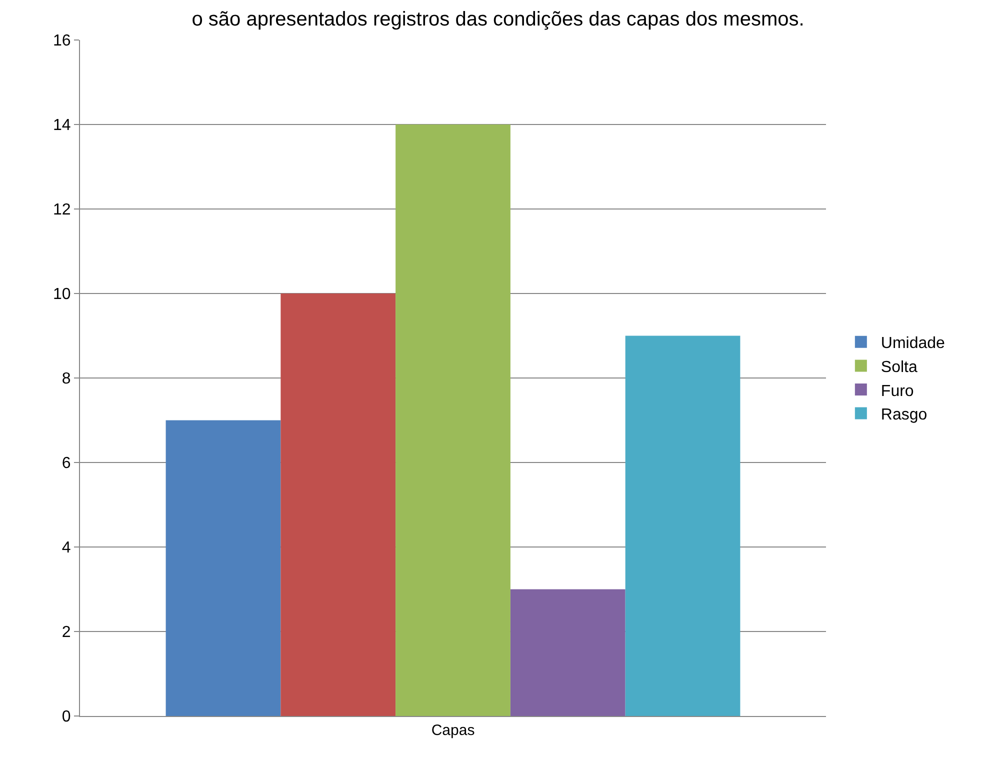 The width and height of the screenshot is (996, 776). Describe the element at coordinates (904, 415) in the screenshot. I see `legend-label: Rasgo` at that location.